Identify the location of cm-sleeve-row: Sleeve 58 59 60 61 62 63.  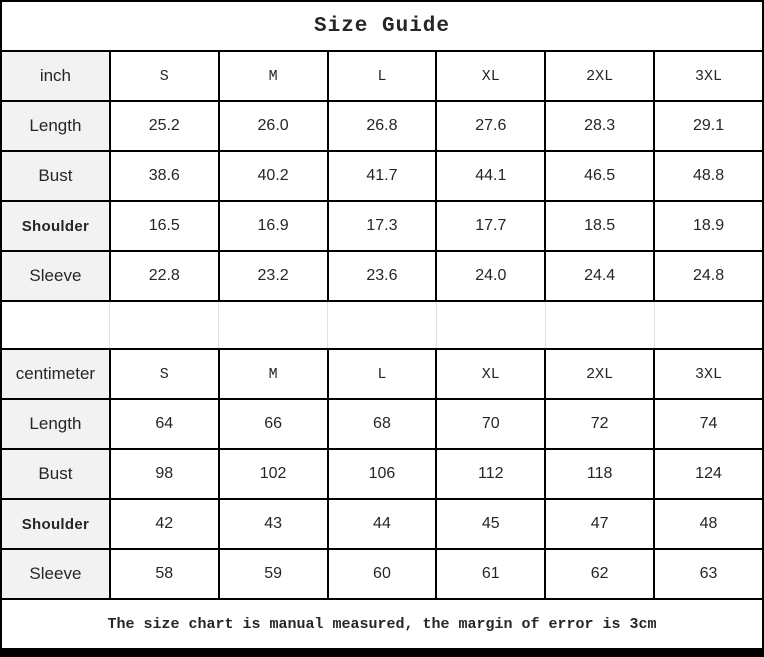
(382, 574).